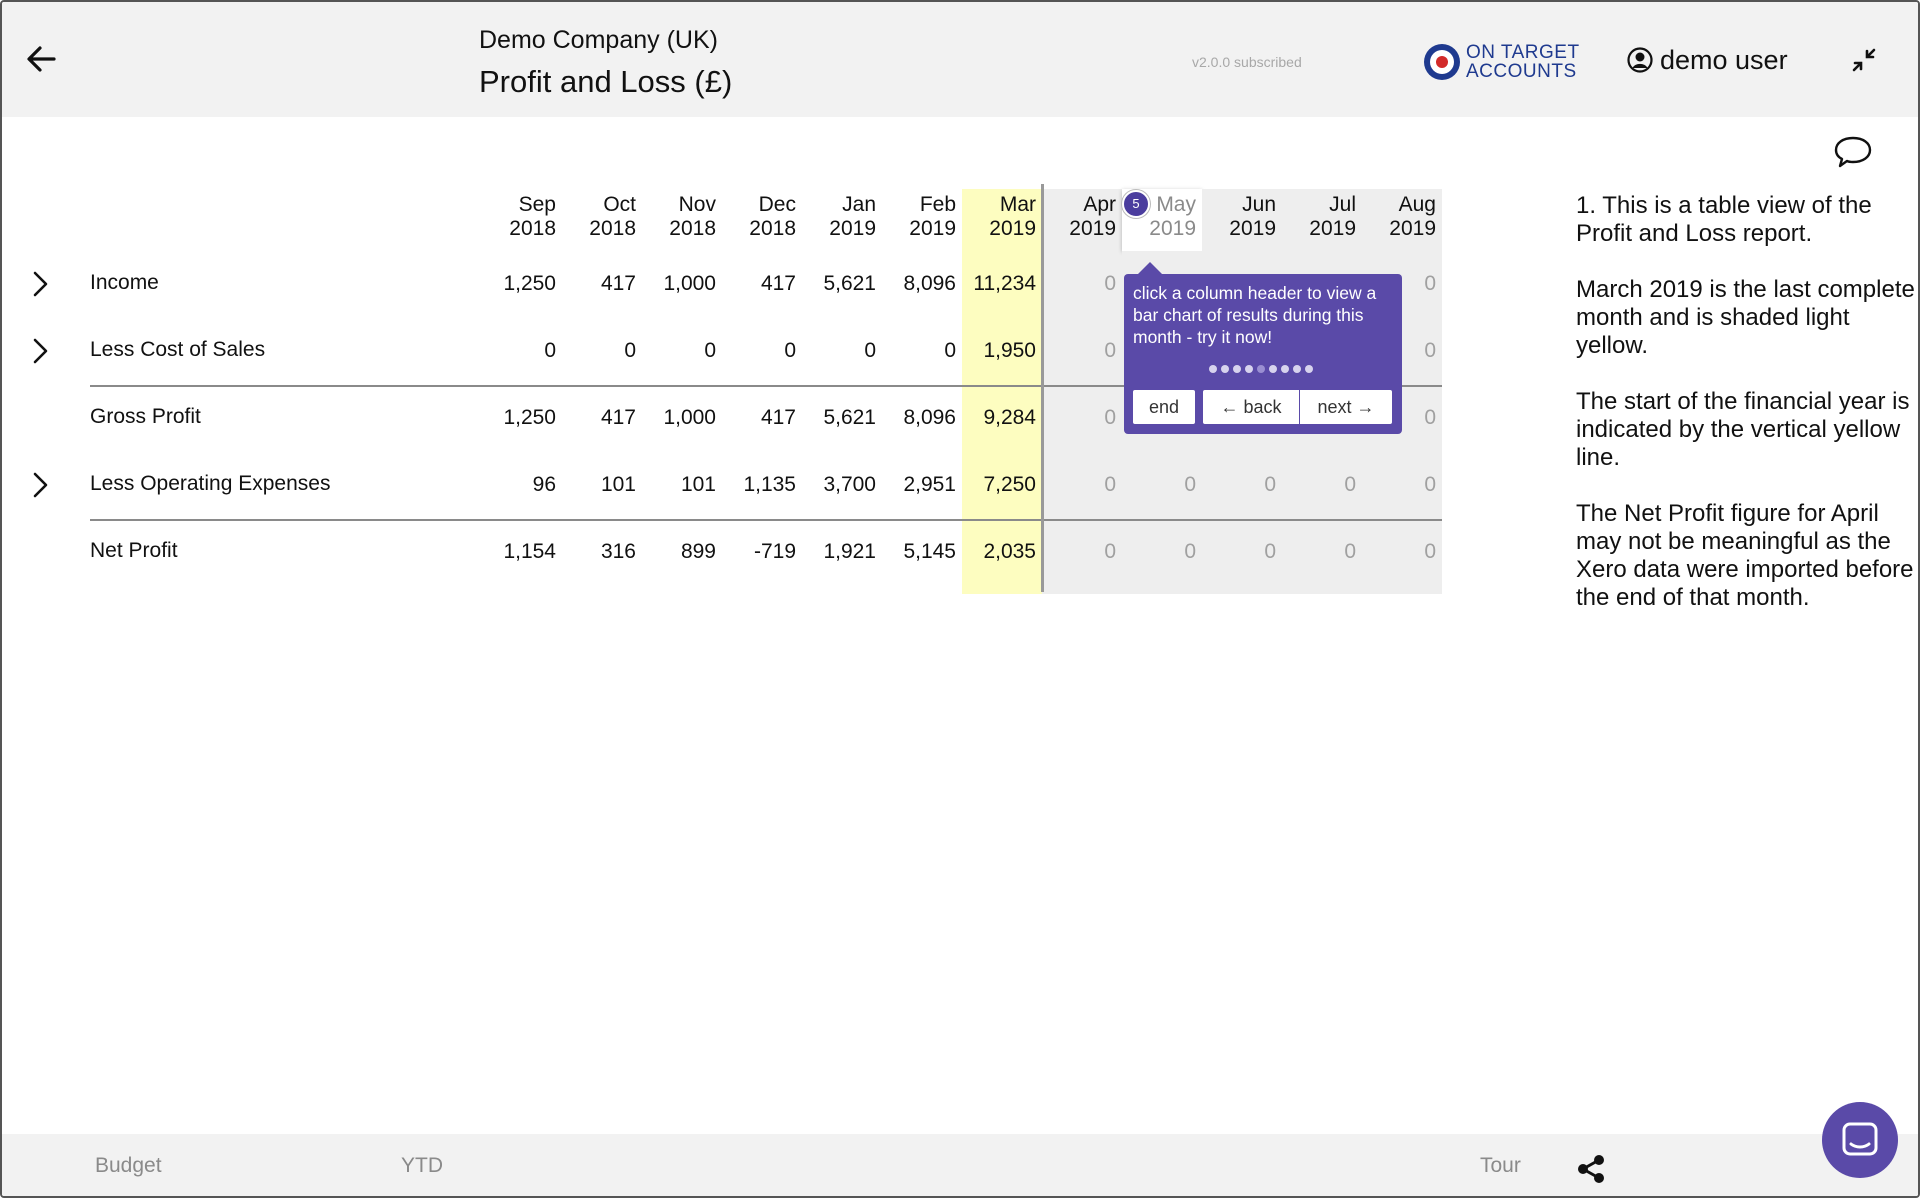 The width and height of the screenshot is (1920, 1198). I want to click on tour-end-button: end, so click(1164, 407).